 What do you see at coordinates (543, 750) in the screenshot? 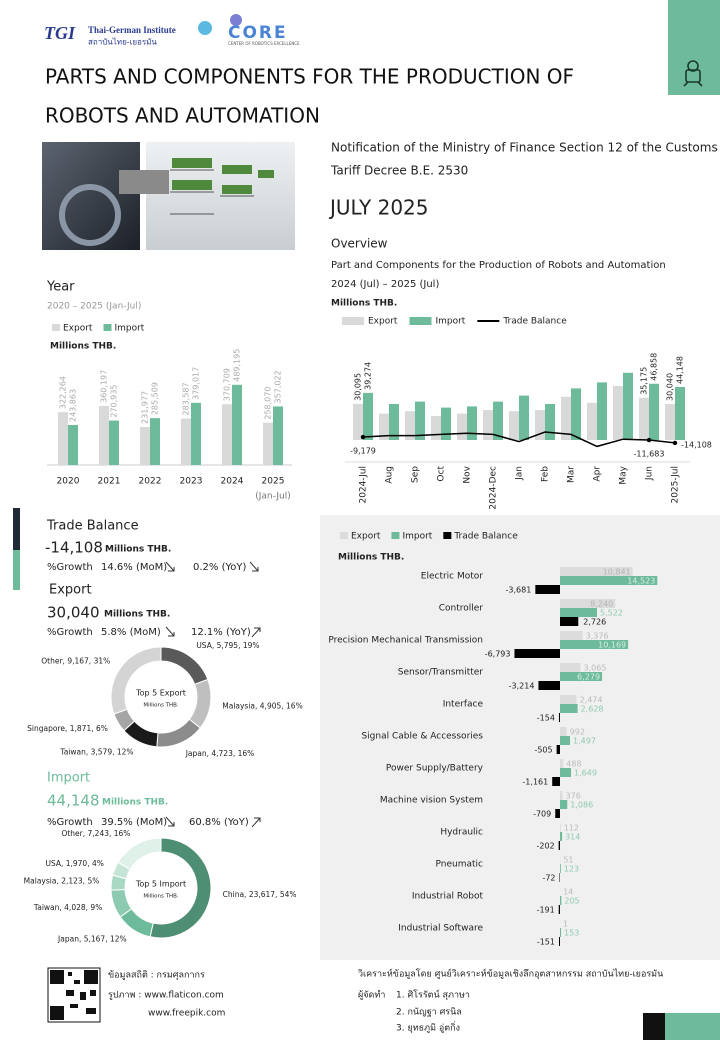
I see `value-label: -505` at bounding box center [543, 750].